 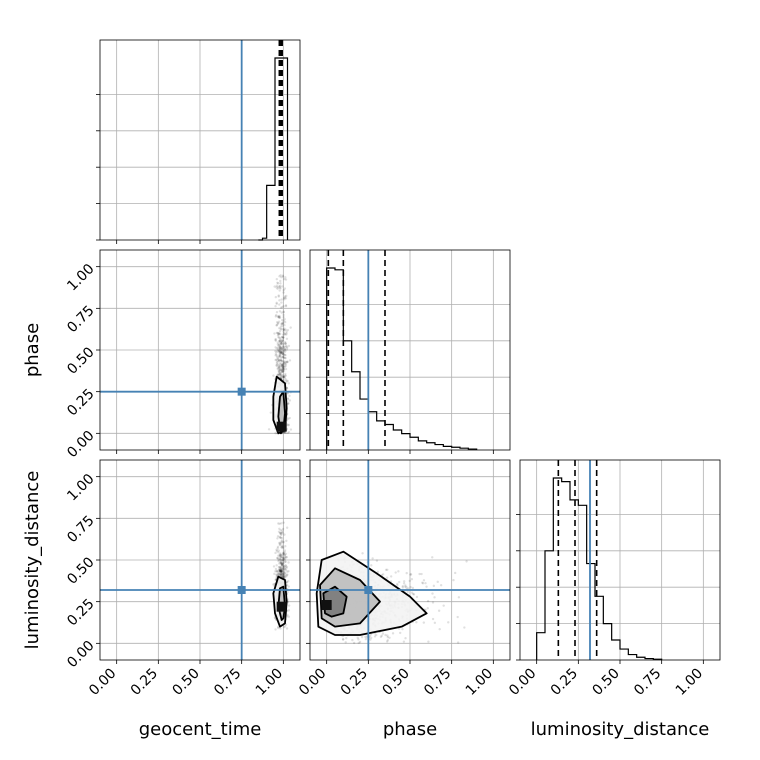 What do you see at coordinates (620, 729) in the screenshot?
I see `xlabel-luminosity_distance: luminosity_distance` at bounding box center [620, 729].